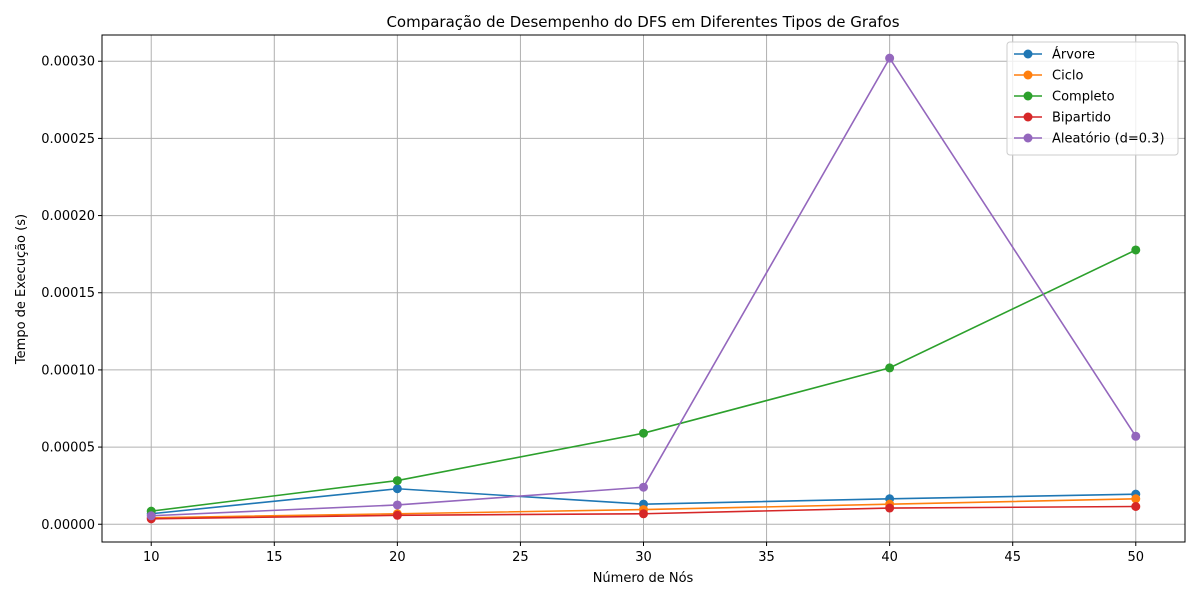  I want to click on legend-box, so click(1092, 98).